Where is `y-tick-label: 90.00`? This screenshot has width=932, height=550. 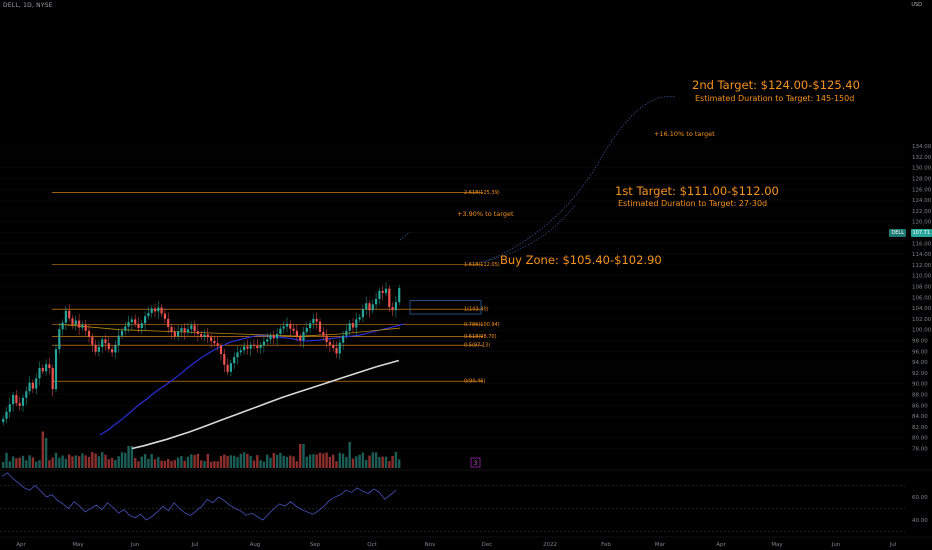 y-tick-label: 90.00 is located at coordinates (920, 385).